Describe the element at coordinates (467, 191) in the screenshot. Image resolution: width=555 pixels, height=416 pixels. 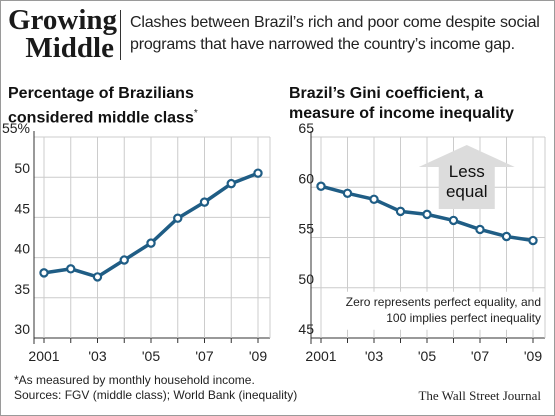
I see `arrow-label-line-2: equal` at that location.